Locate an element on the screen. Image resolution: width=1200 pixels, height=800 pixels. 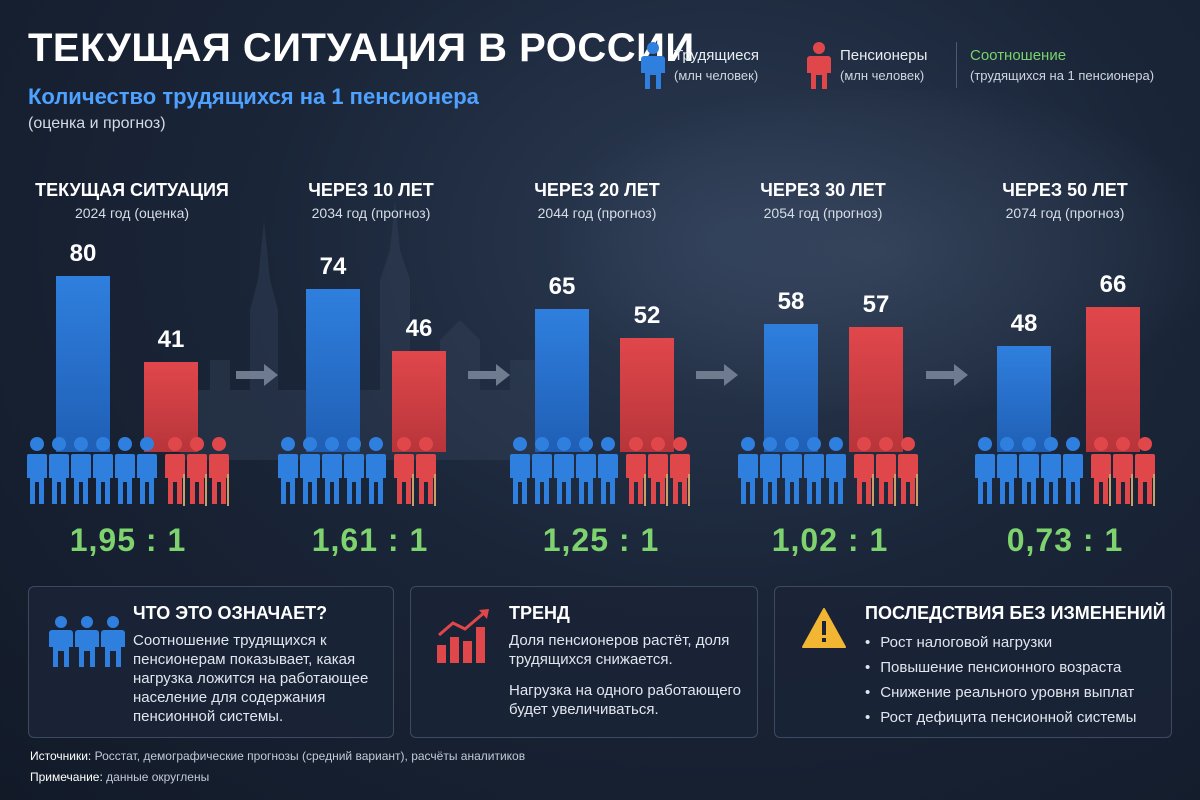
legend-workers-label: Трудящиеся is located at coordinates (717, 55).